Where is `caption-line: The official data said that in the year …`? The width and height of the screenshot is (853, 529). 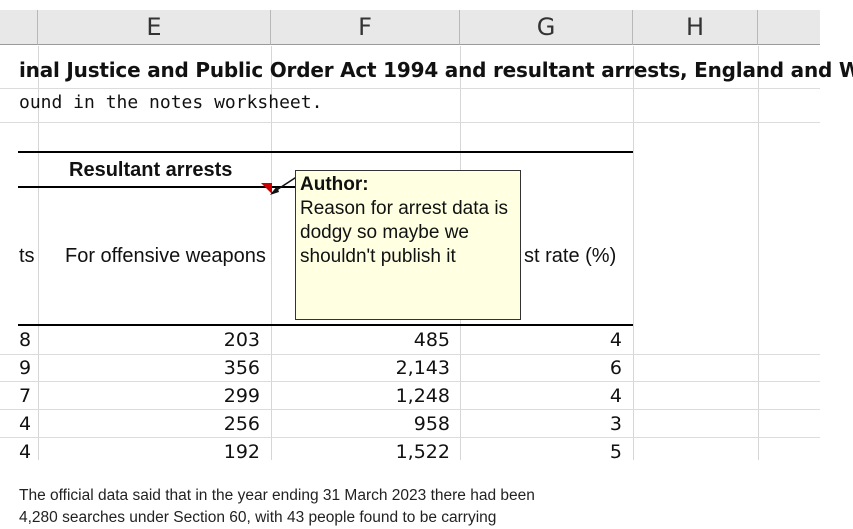
caption-line: The official data said that in the year … is located at coordinates (277, 495).